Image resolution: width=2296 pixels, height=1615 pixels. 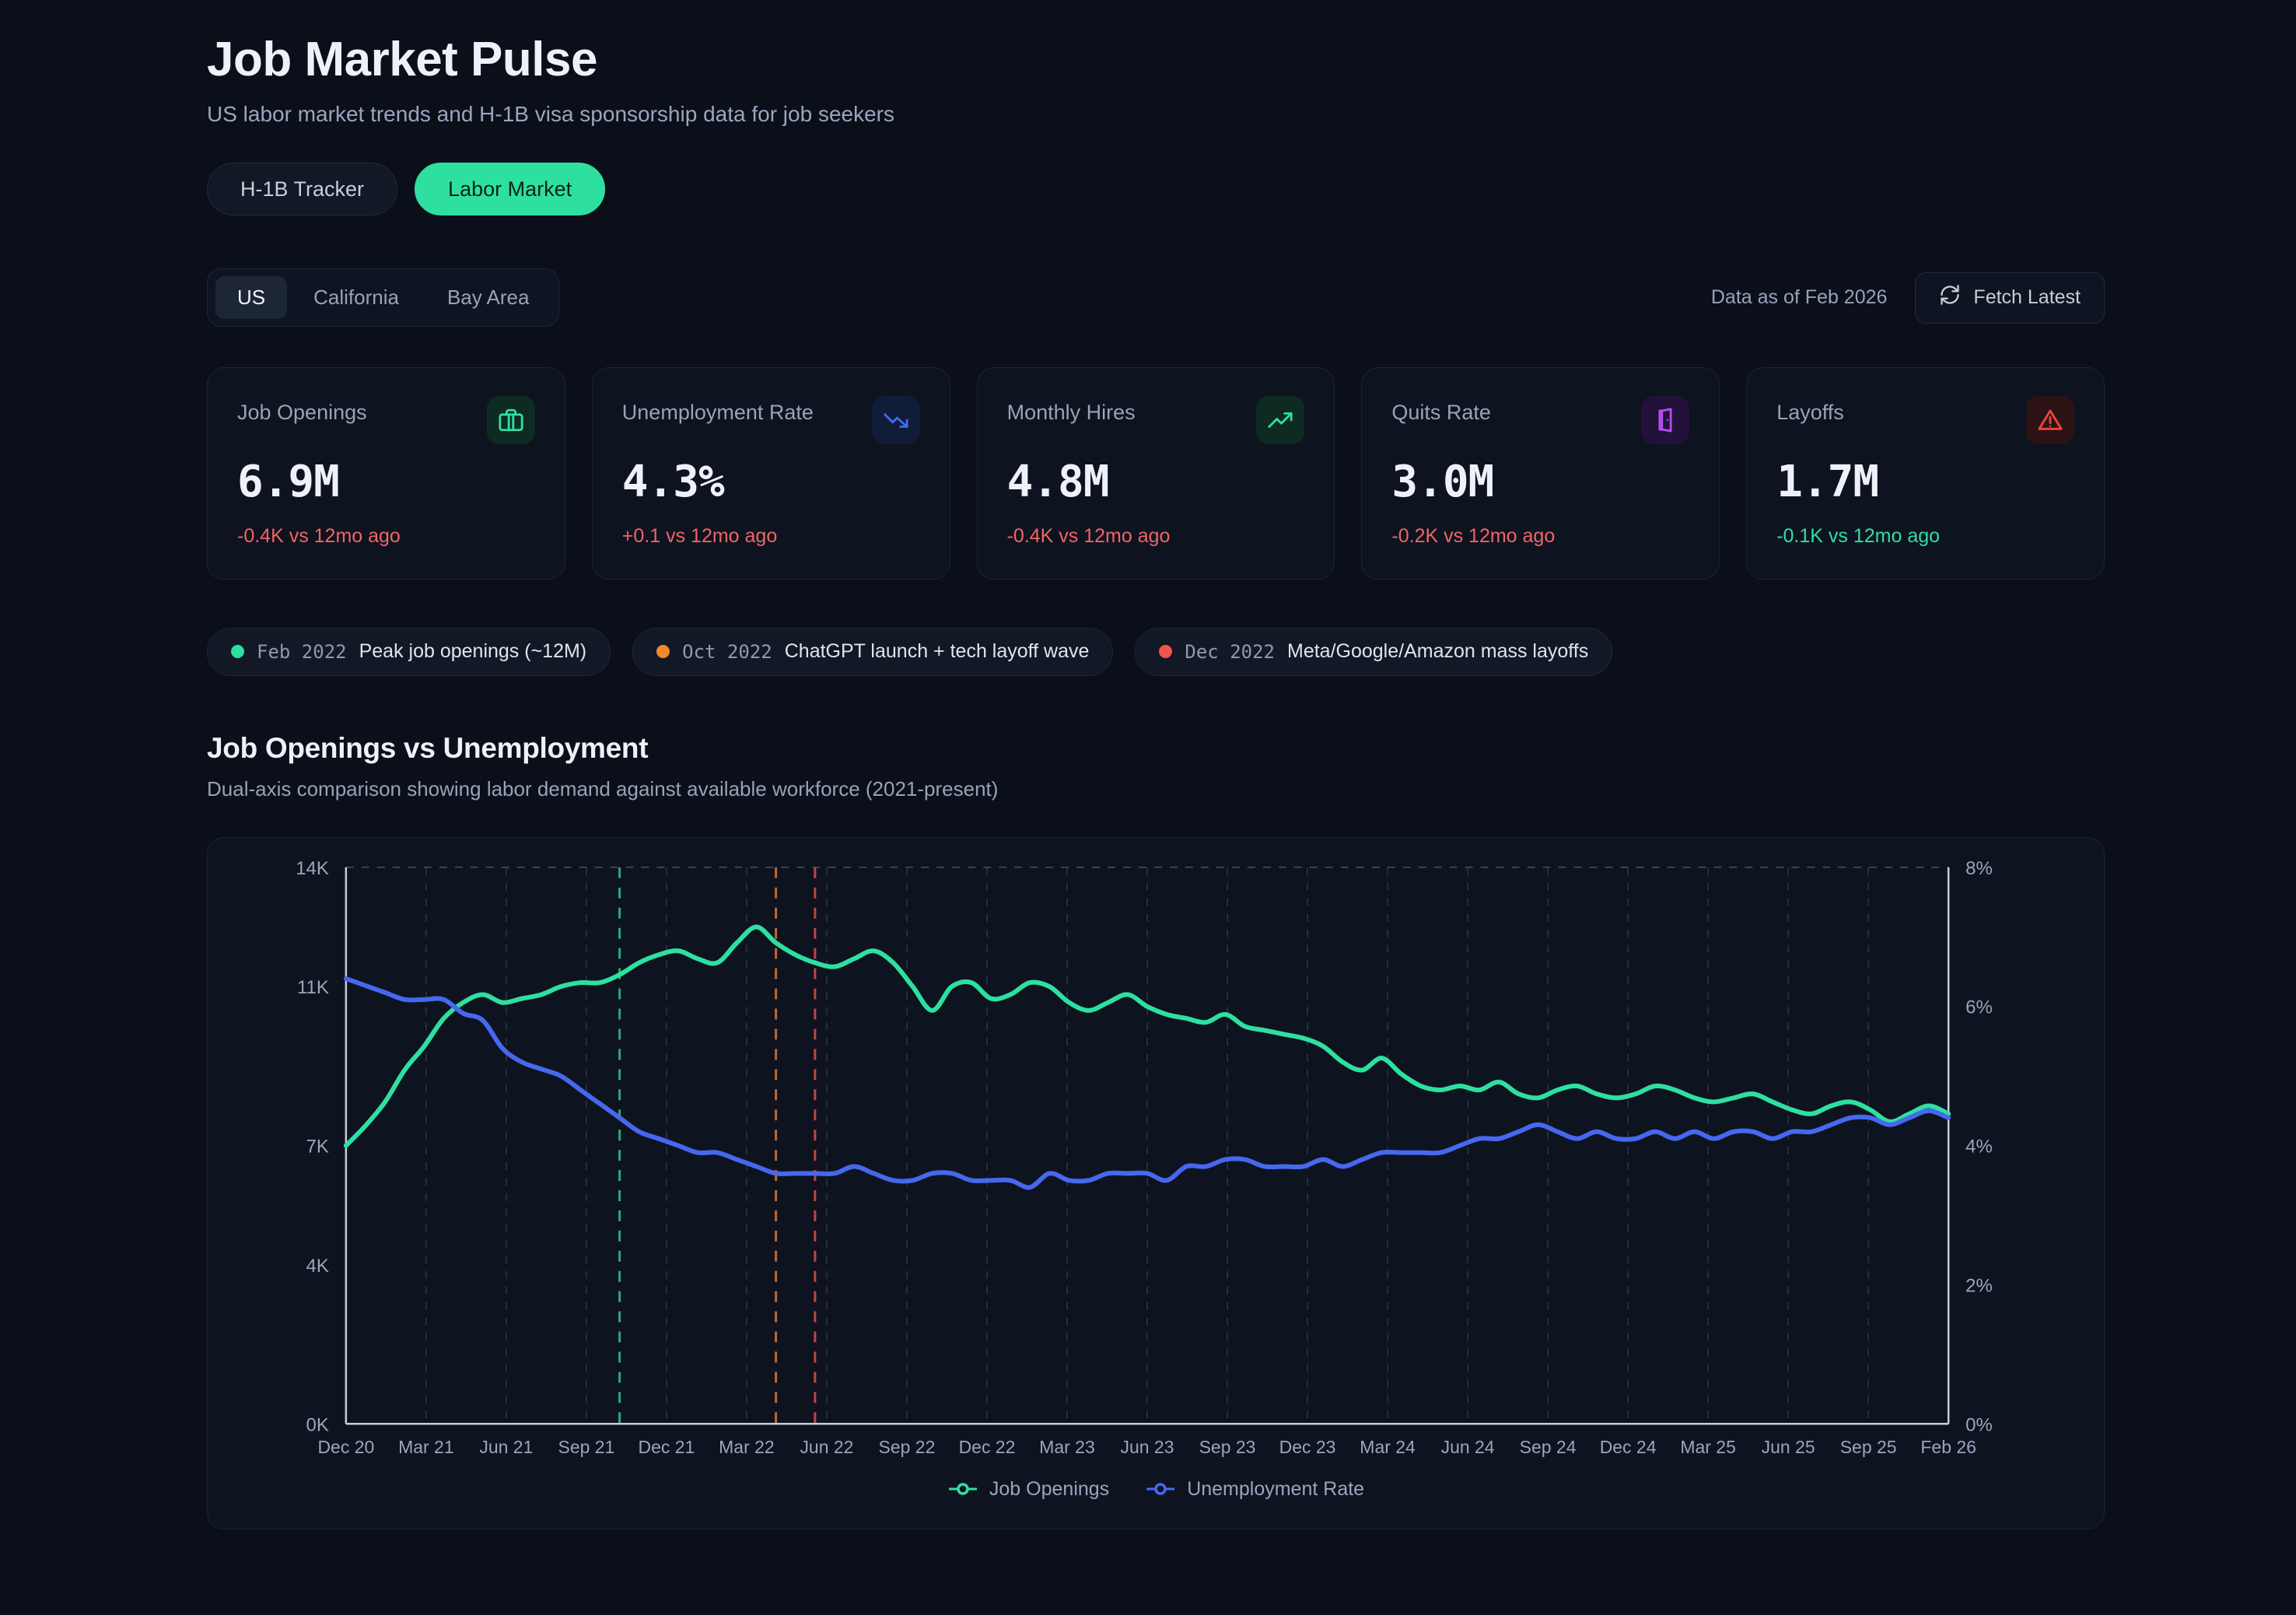 I want to click on svg-text: 14K, so click(x=313, y=868).